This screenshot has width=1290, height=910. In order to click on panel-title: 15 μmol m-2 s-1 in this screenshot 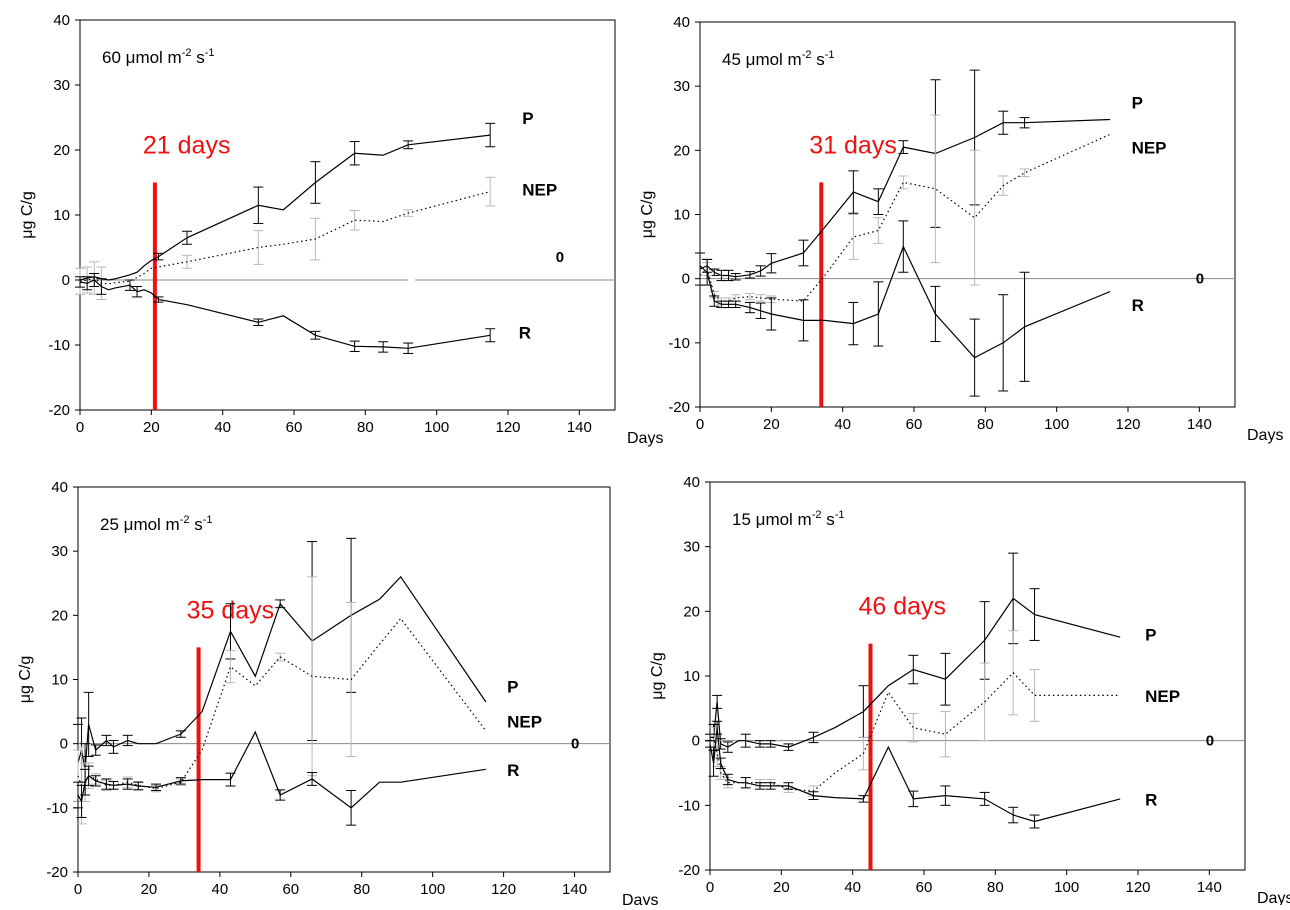, I will do `click(788, 519)`.